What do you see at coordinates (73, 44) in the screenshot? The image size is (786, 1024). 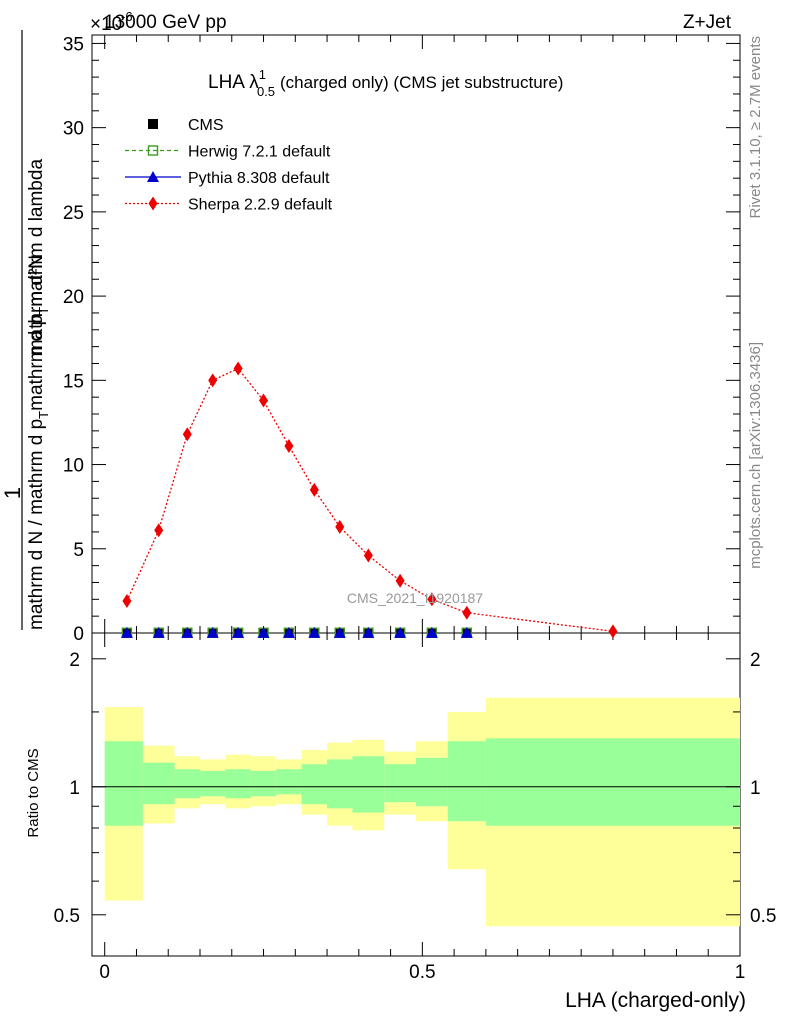 I see `upper-ytick-label: 35` at bounding box center [73, 44].